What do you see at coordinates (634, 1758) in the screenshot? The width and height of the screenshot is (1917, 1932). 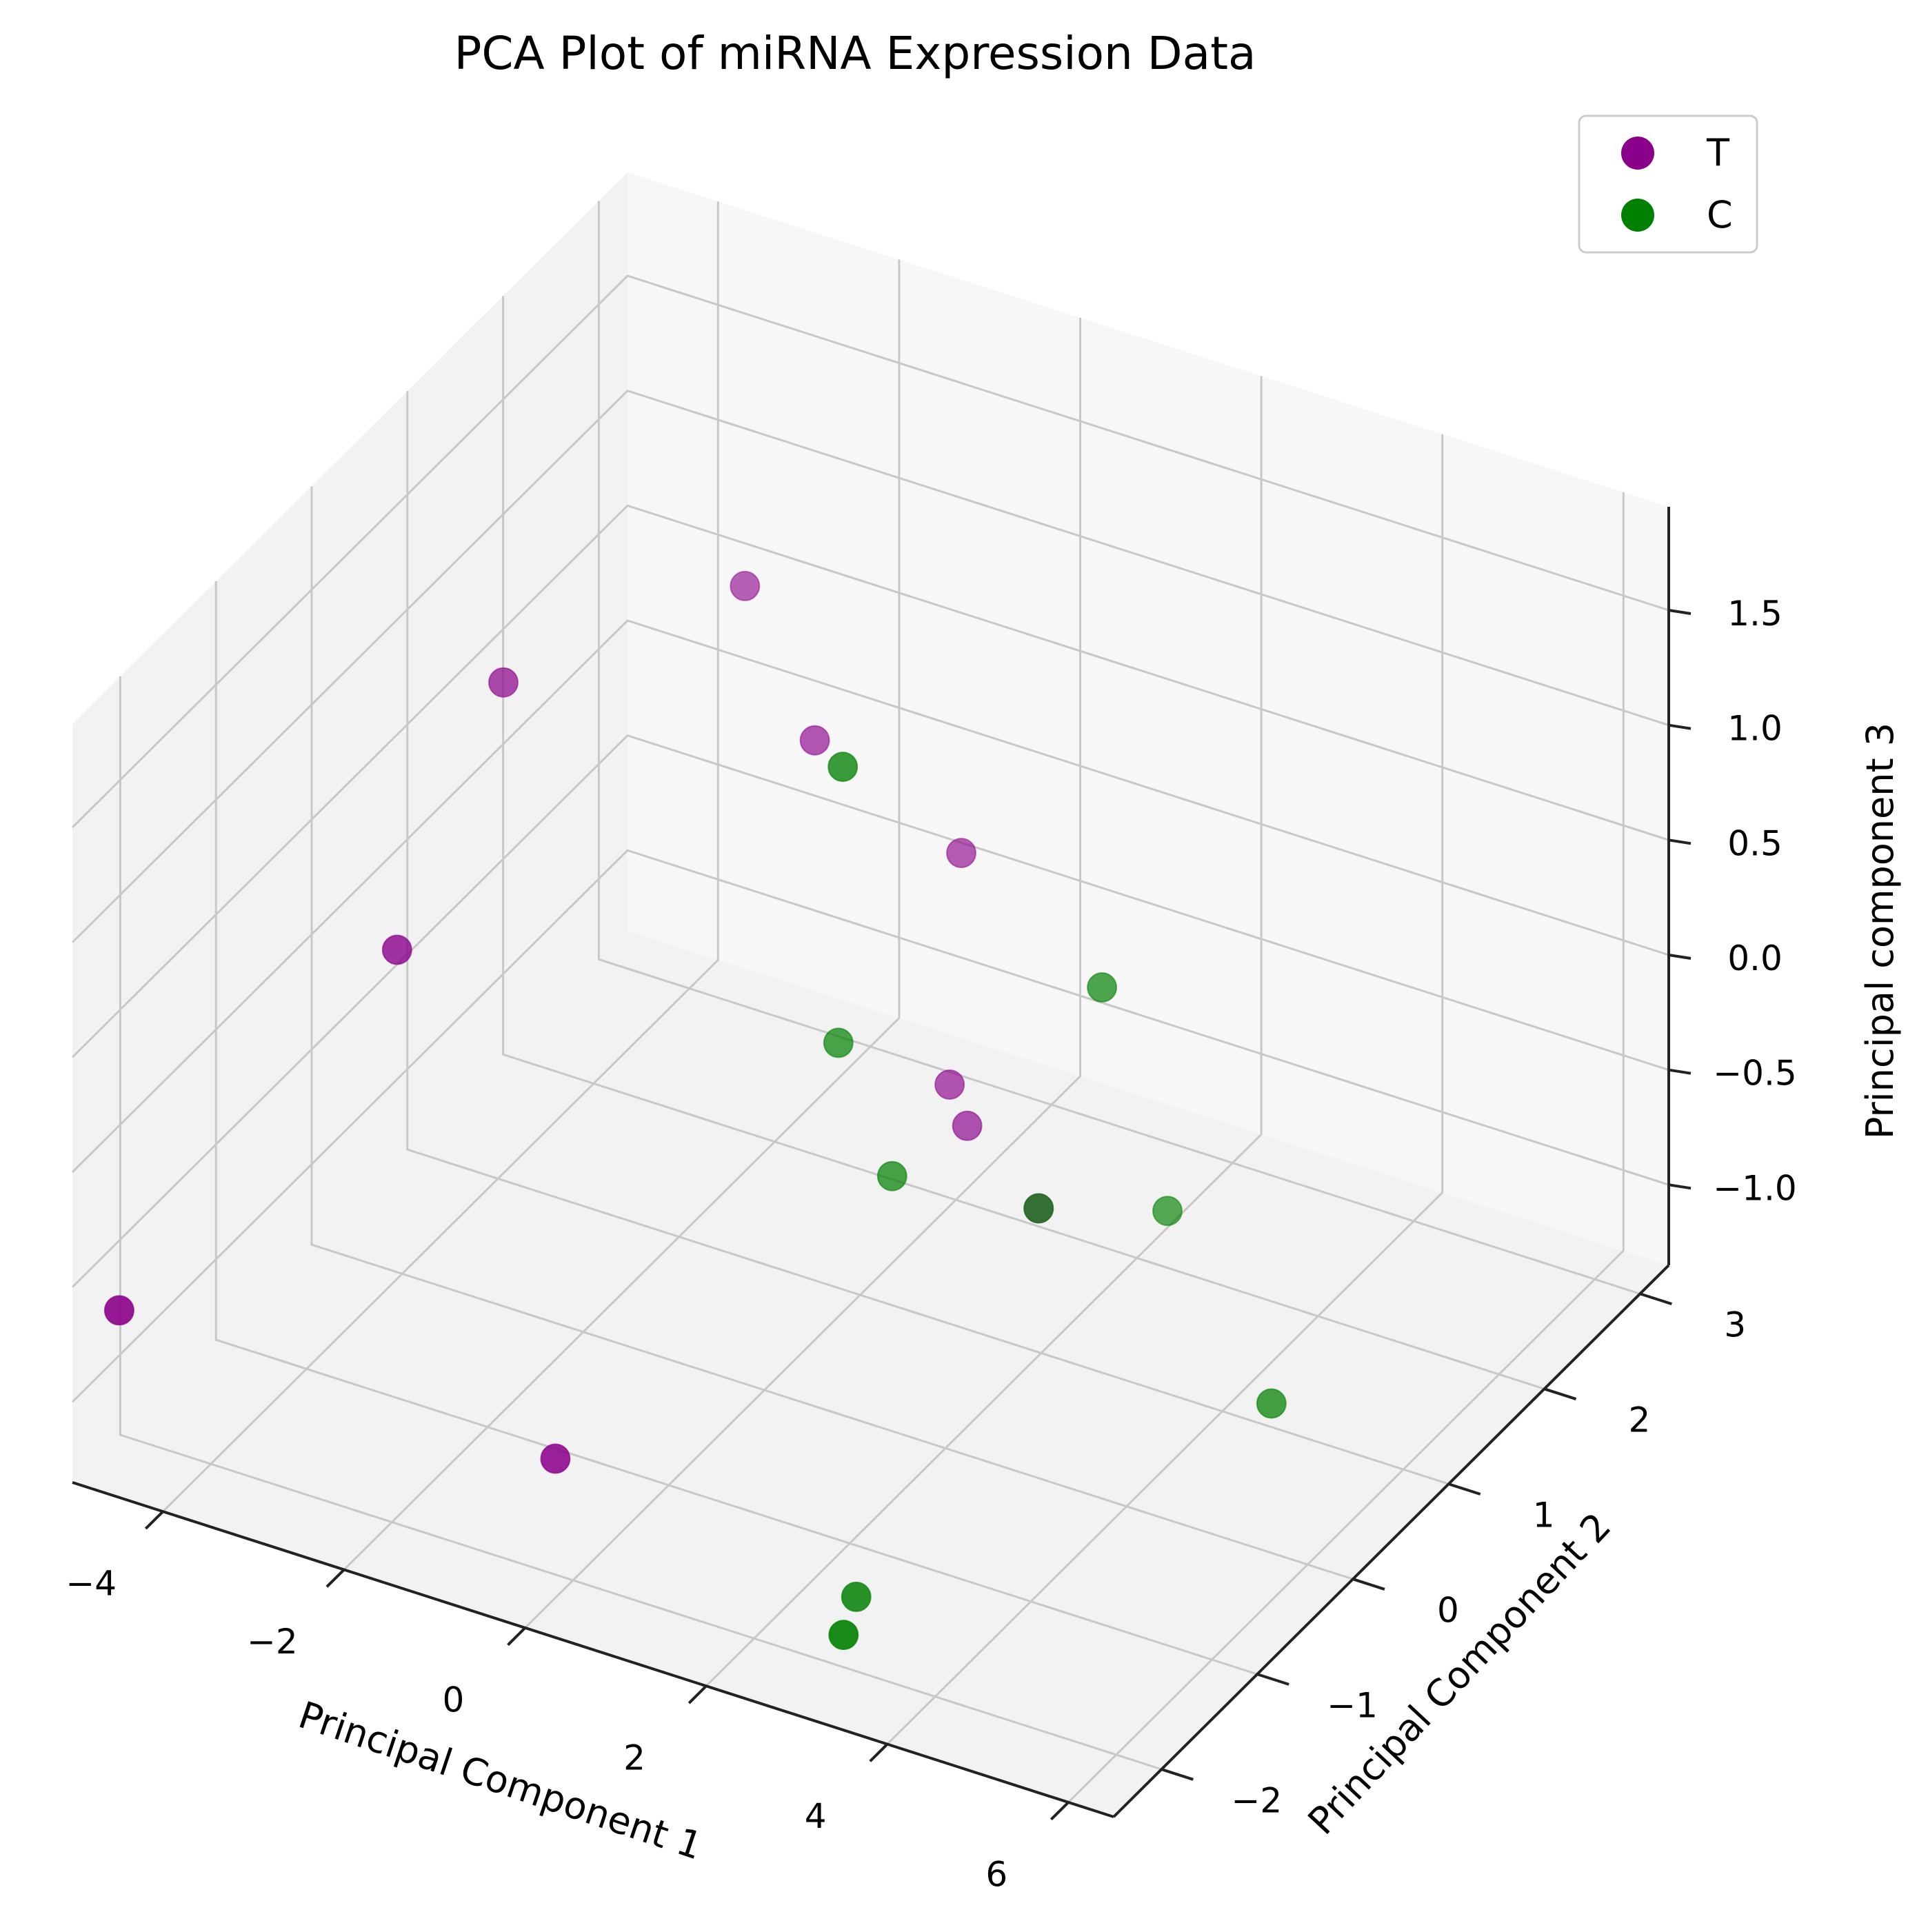 I see `x-tick-label: 2` at bounding box center [634, 1758].